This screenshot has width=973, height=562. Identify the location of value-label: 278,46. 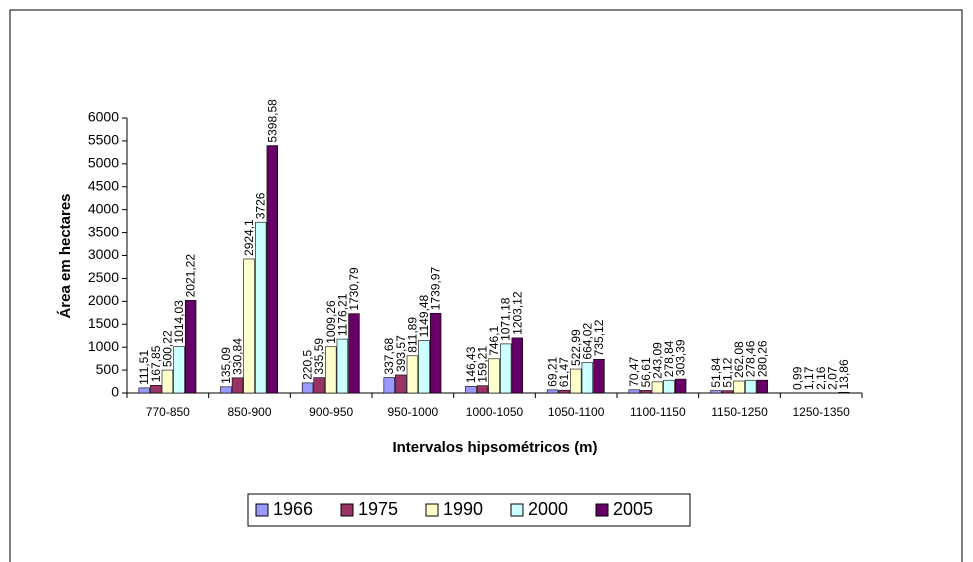
(751, 358).